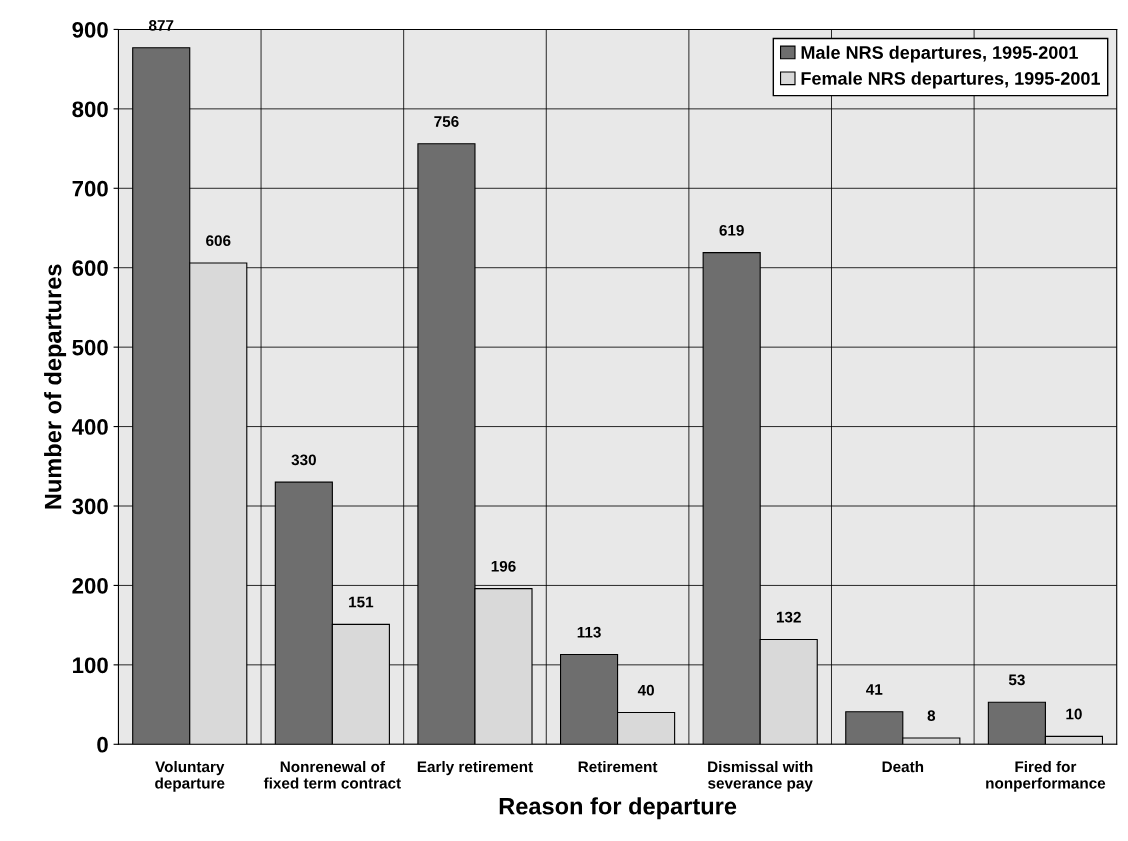 The width and height of the screenshot is (1128, 841). I want to click on data-label: 132, so click(788, 617).